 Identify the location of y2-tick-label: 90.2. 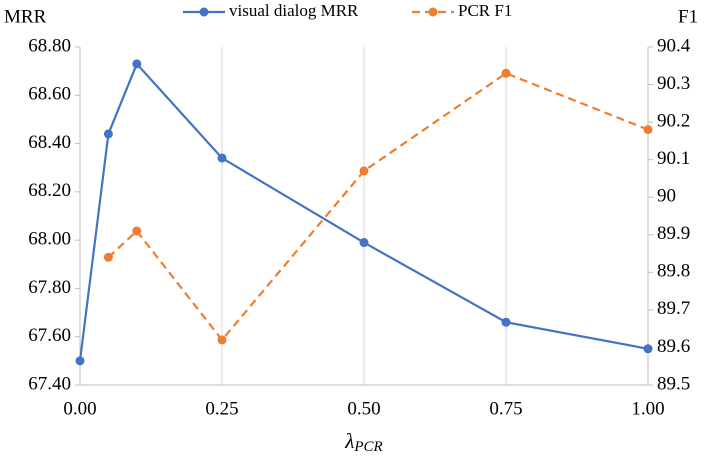
(673, 120).